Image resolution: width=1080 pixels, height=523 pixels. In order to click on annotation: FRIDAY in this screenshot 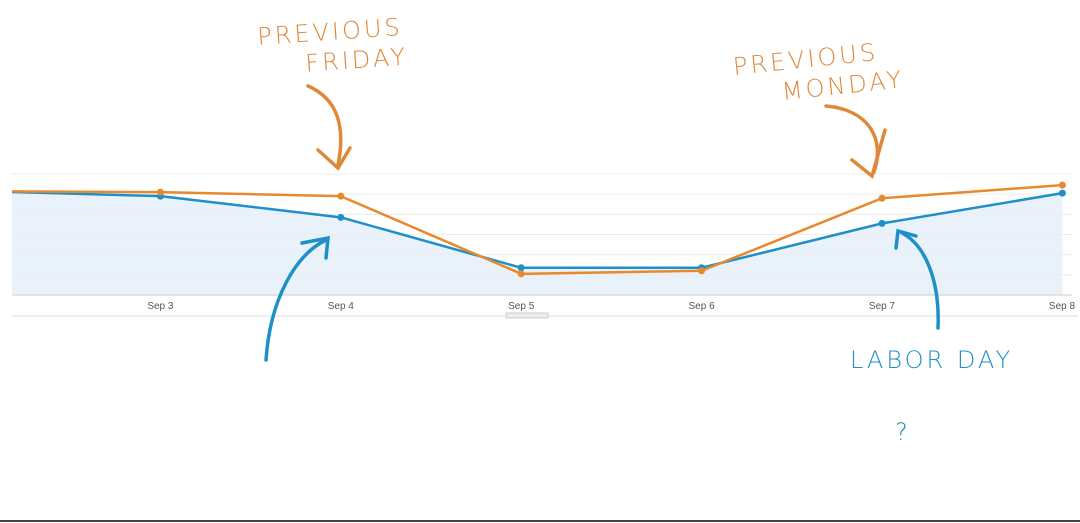, I will do `click(356, 60)`.